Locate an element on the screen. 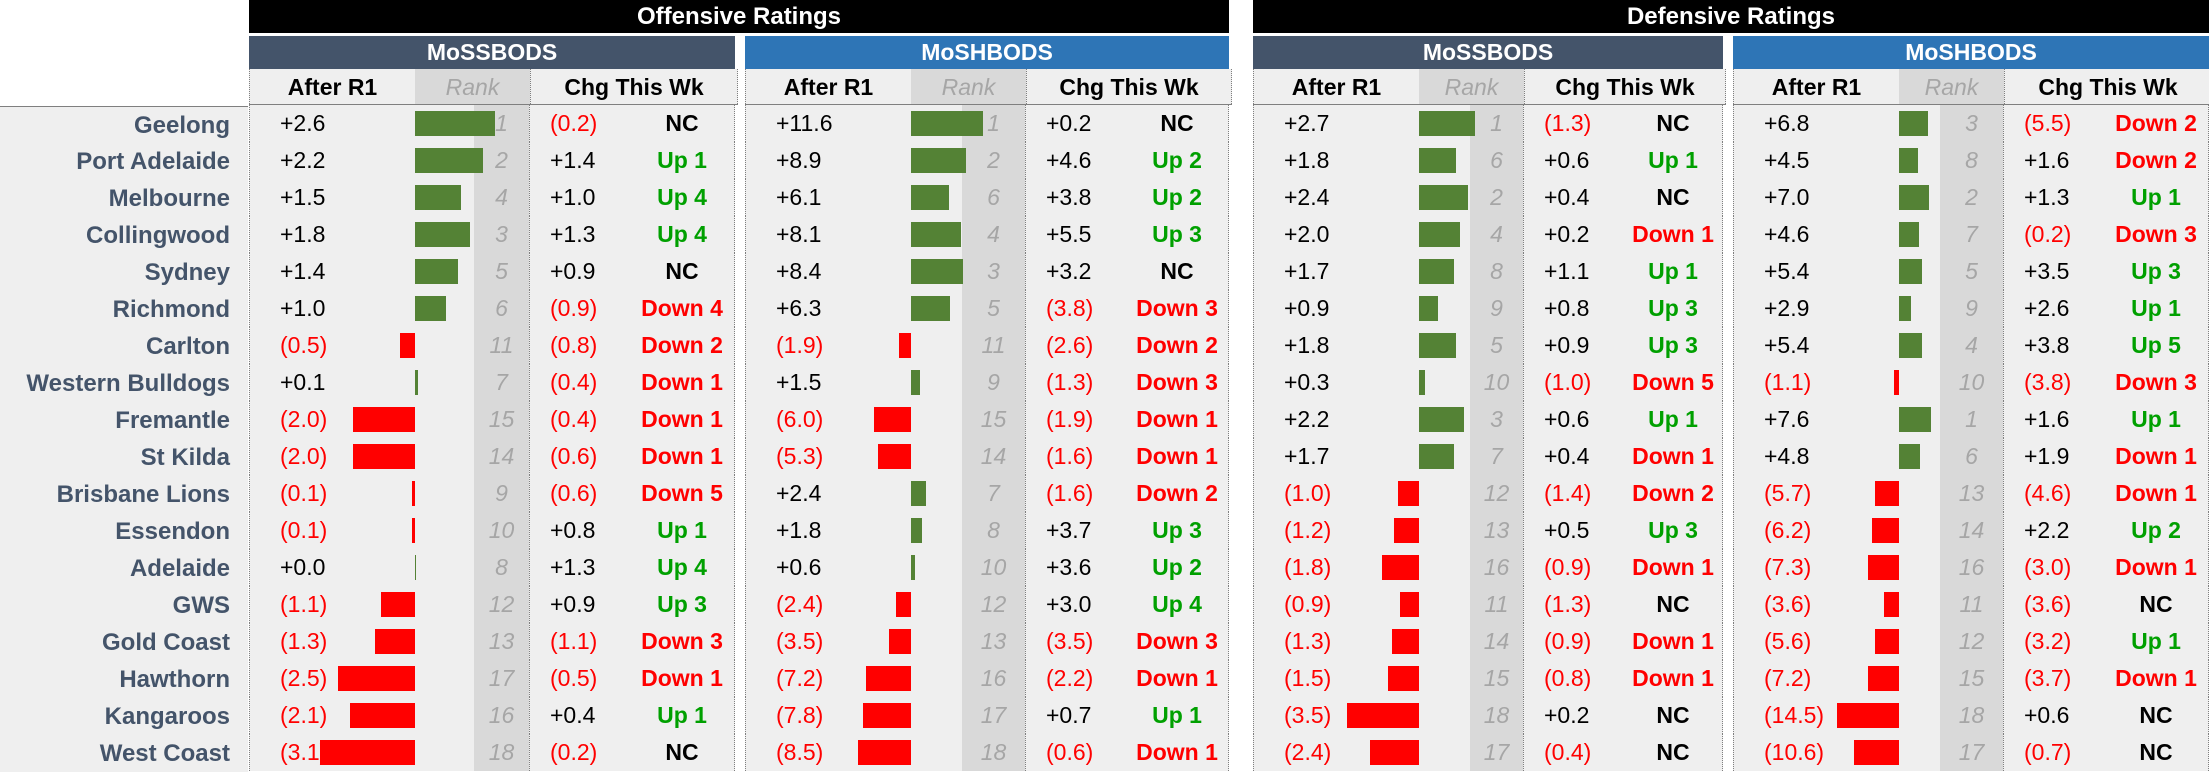  rating-value: +8.1 is located at coordinates (799, 234).